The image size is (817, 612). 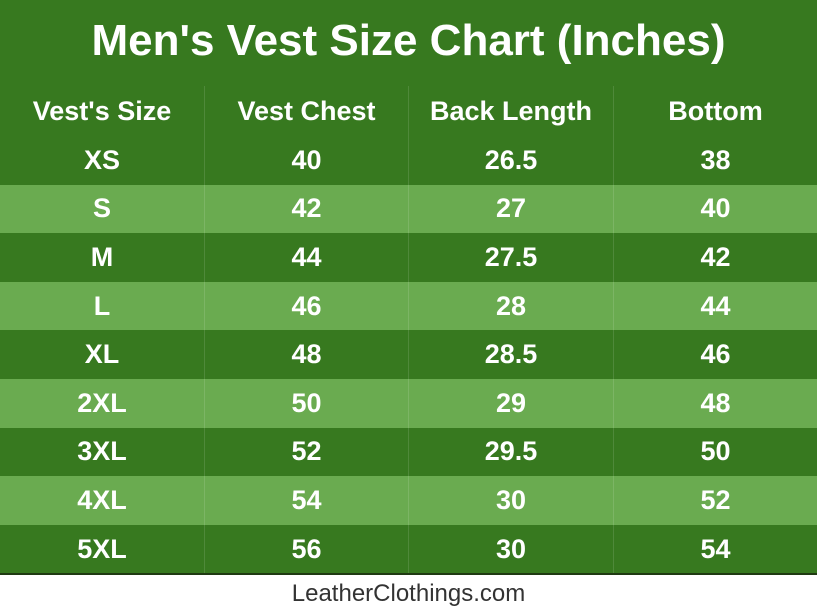 I want to click on column-header: Vest Chest, so click(x=306, y=111).